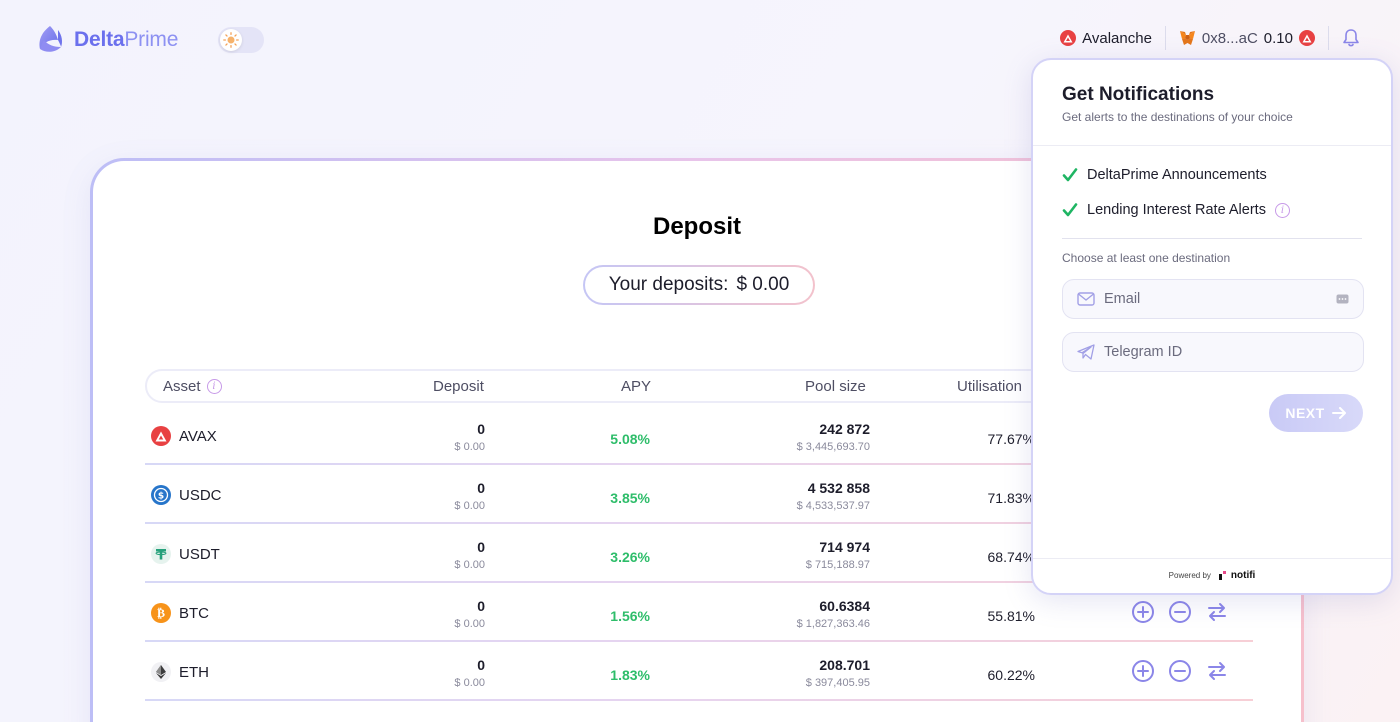 The height and width of the screenshot is (722, 1400). I want to click on eth-icon, so click(161, 672).